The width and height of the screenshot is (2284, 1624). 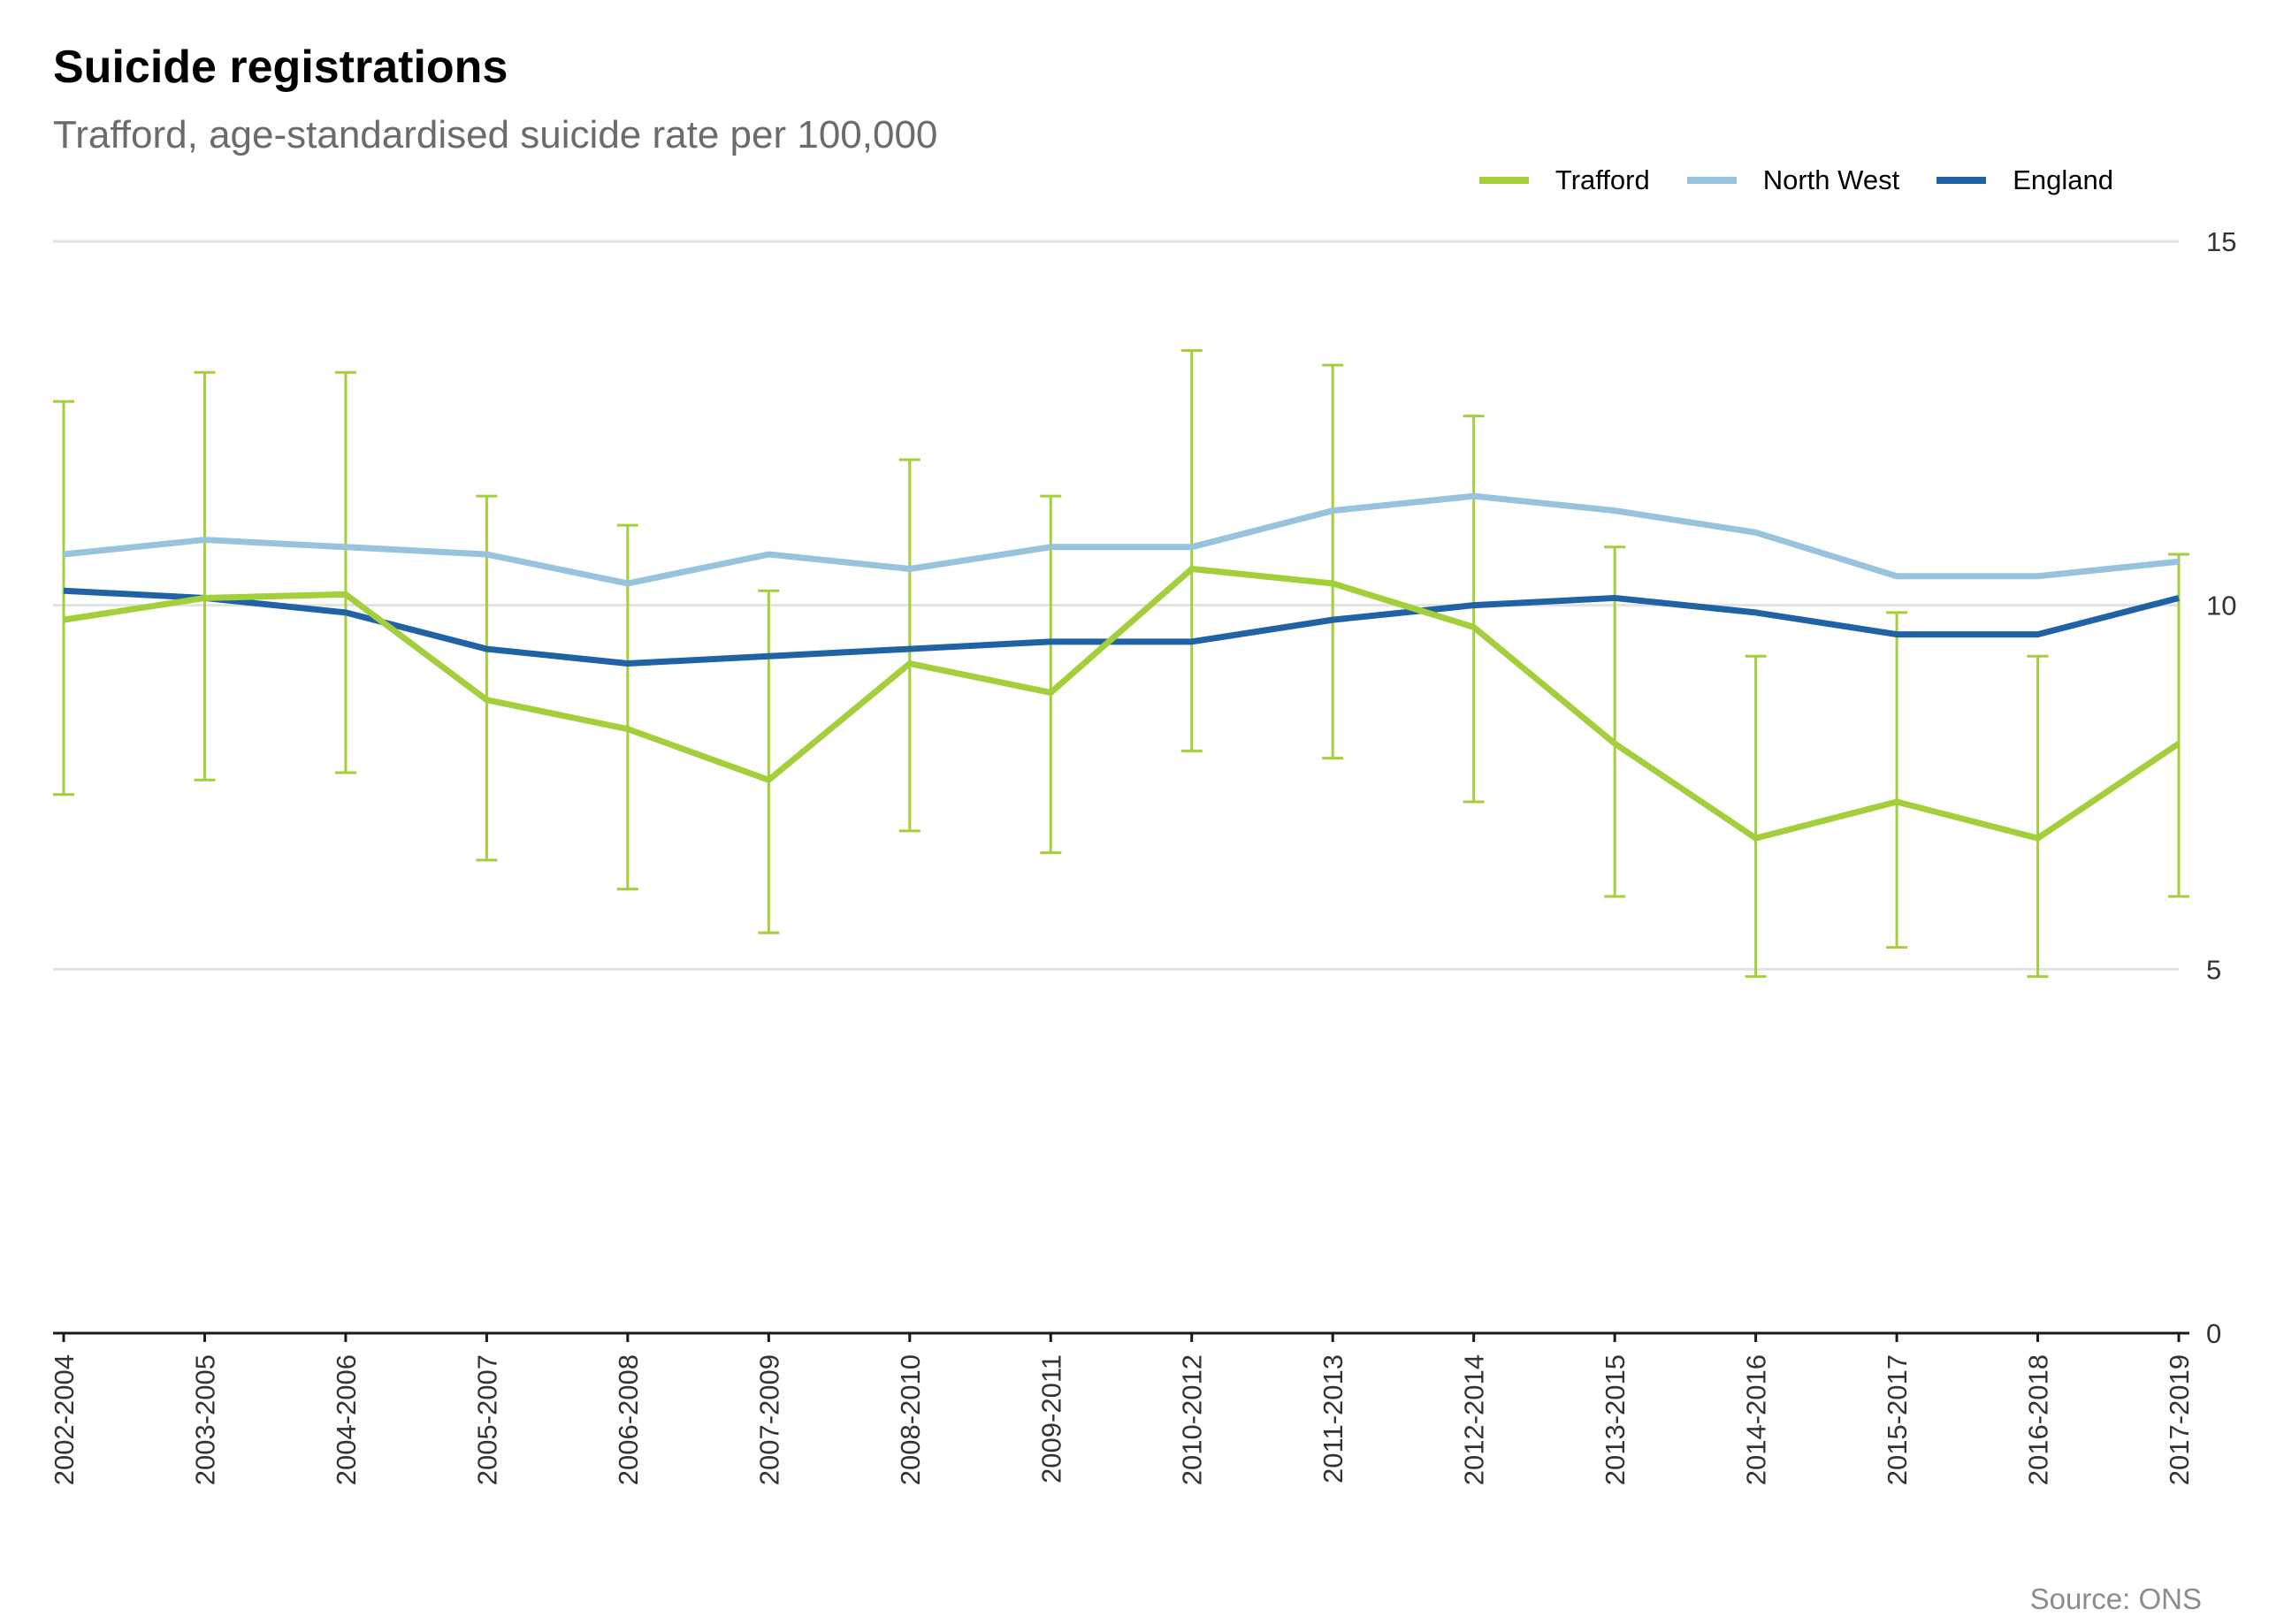 What do you see at coordinates (2221, 241) in the screenshot?
I see `y-tick-label-15: 15` at bounding box center [2221, 241].